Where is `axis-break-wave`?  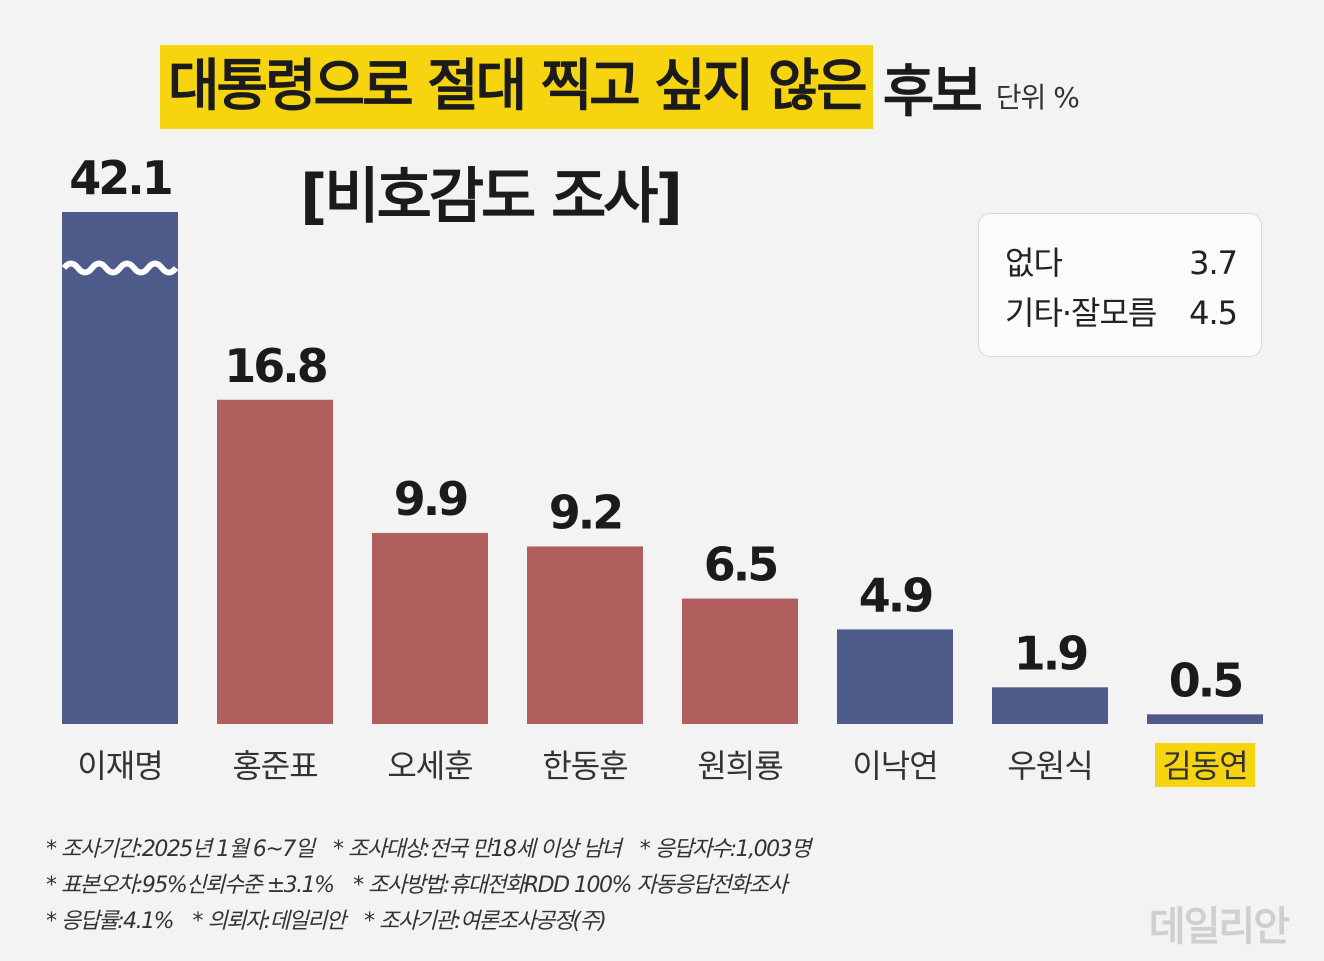
axis-break-wave is located at coordinates (120, 268).